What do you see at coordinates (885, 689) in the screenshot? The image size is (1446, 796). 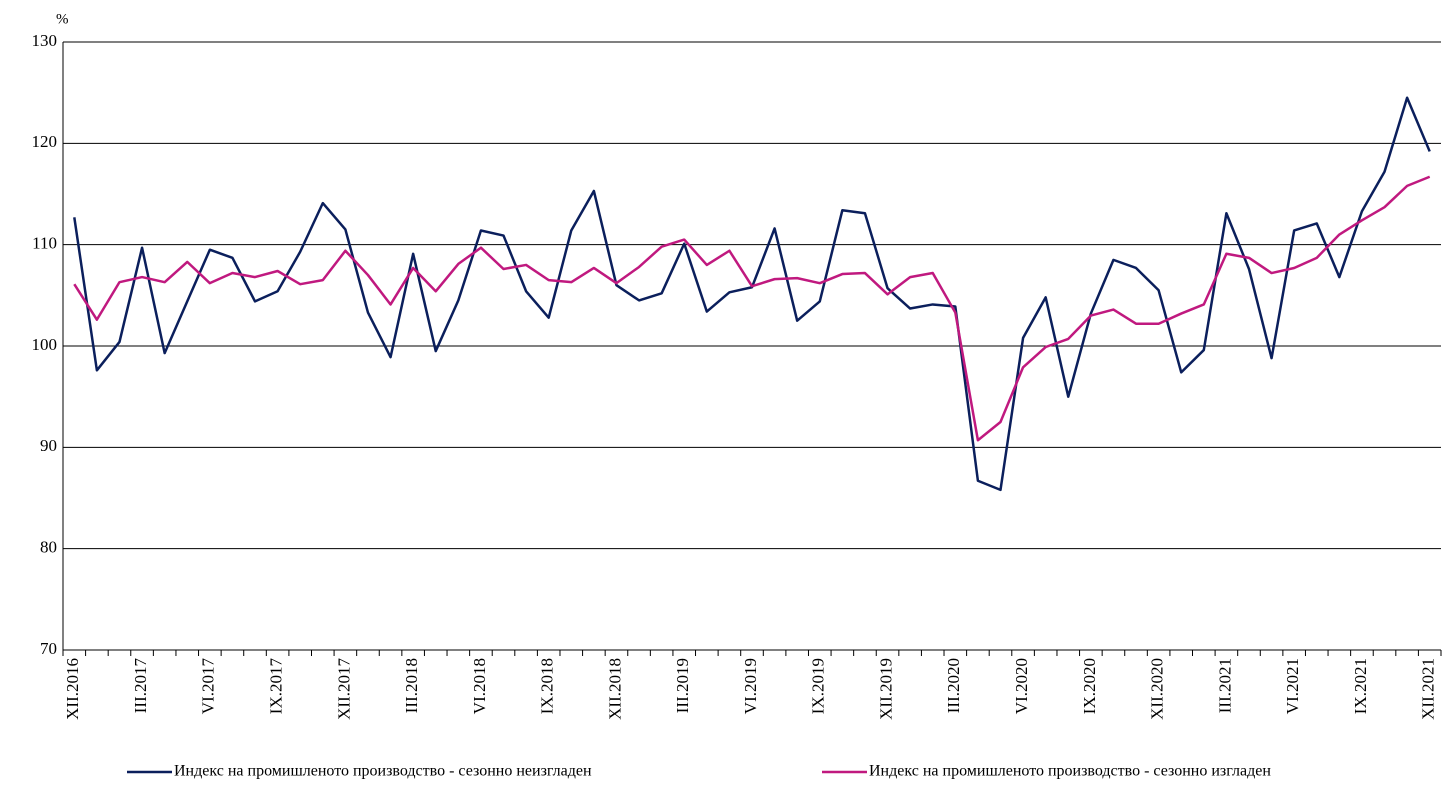 I see `x-tick-label: XII.2019` at bounding box center [885, 689].